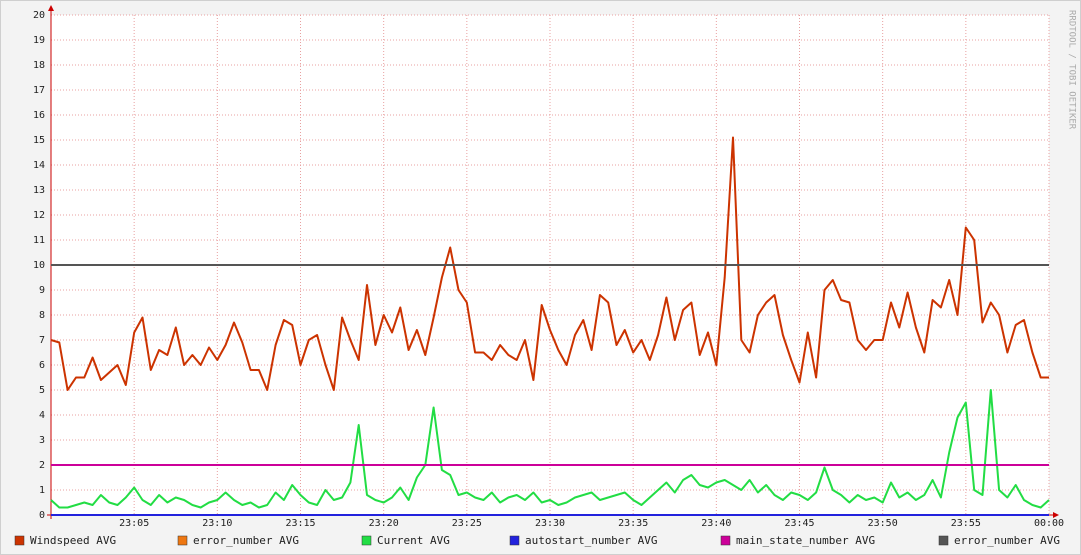 The height and width of the screenshot is (555, 1081). I want to click on y-tick-label: 3, so click(42, 440).